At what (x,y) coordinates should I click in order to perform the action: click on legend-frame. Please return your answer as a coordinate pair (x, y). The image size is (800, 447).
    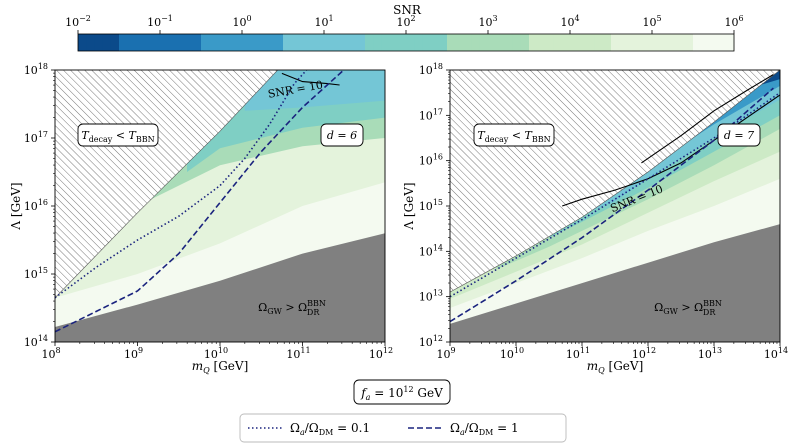
    Looking at the image, I should click on (403, 428).